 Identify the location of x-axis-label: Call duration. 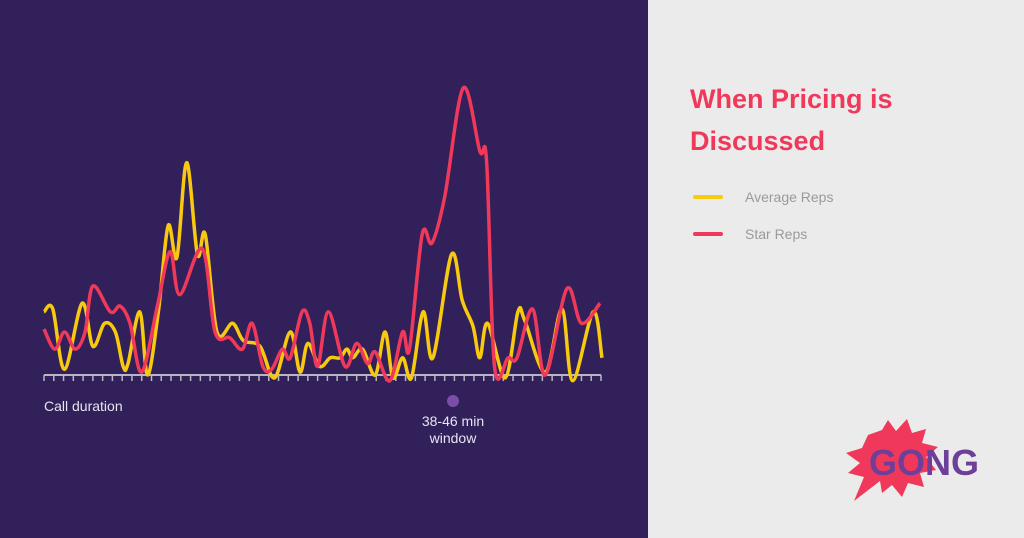
(83, 406).